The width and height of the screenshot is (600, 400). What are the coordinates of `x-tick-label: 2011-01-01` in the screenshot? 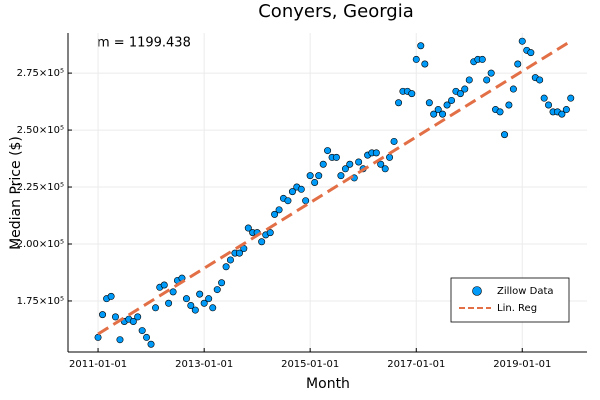 It's located at (98, 364).